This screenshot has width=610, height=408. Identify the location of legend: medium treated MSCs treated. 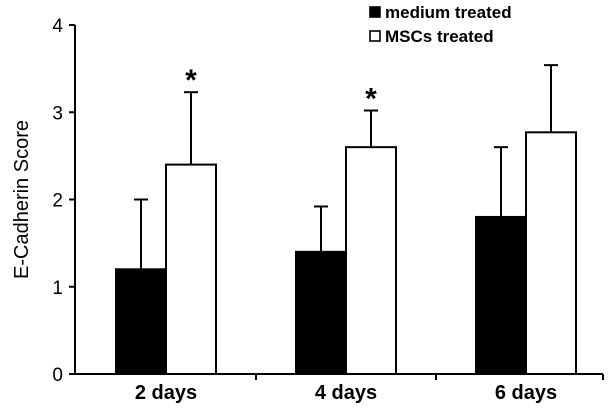
(440, 24).